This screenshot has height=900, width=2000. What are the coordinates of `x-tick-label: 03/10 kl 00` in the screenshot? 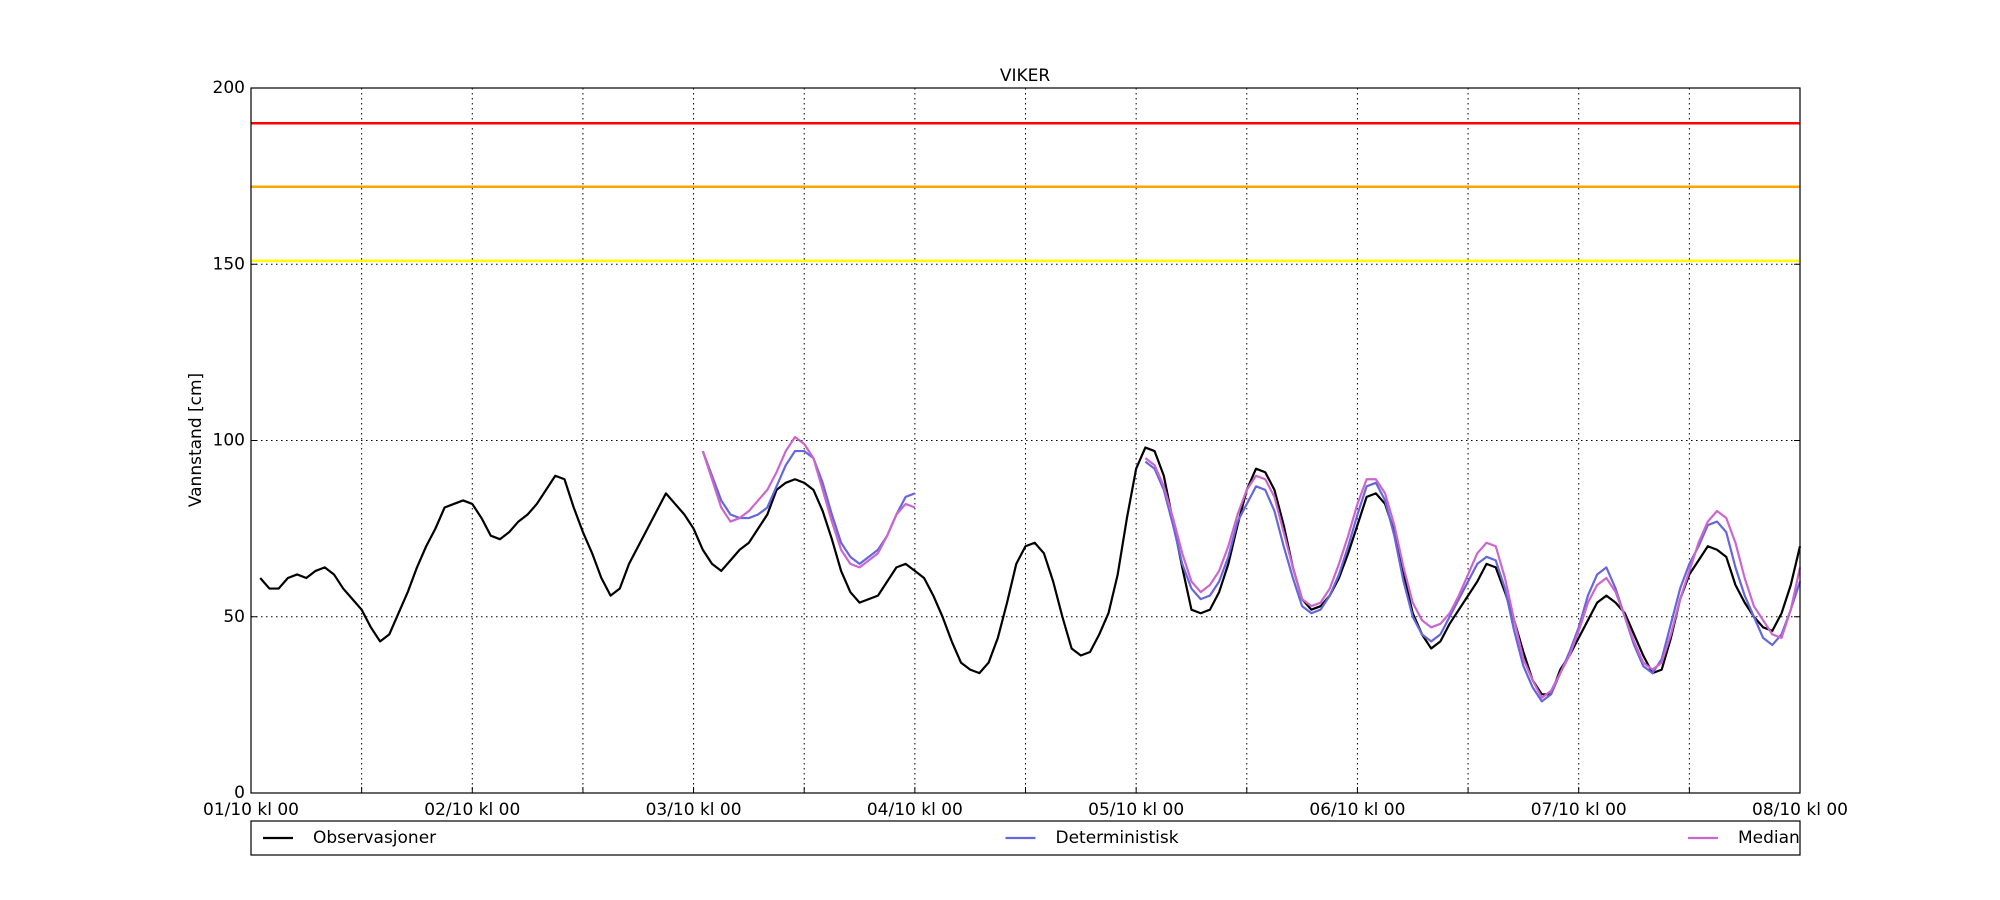 It's located at (694, 810).